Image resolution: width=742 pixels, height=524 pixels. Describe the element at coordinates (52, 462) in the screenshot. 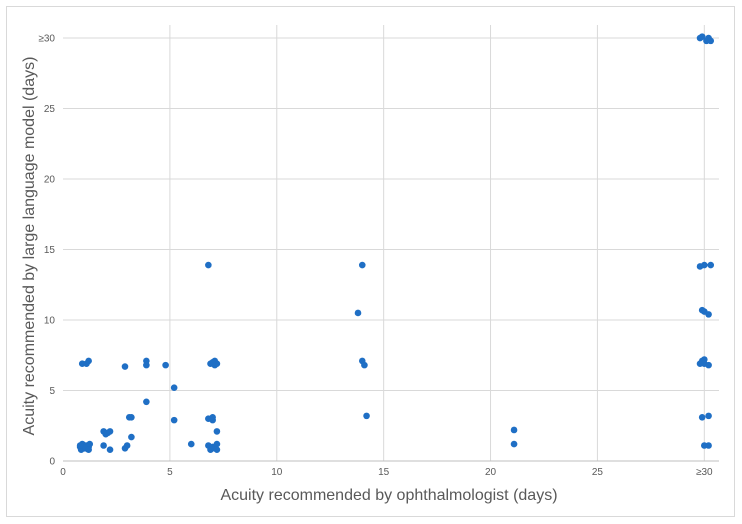

I see `y-tick-label: 0` at that location.